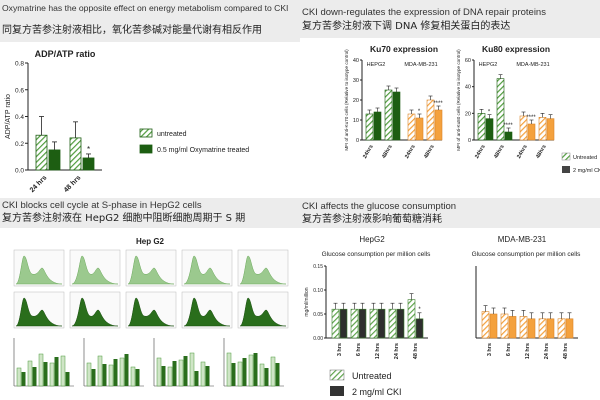 The height and width of the screenshot is (400, 600). Describe the element at coordinates (356, 101) in the screenshot. I see `y-tick-label: 20` at that location.